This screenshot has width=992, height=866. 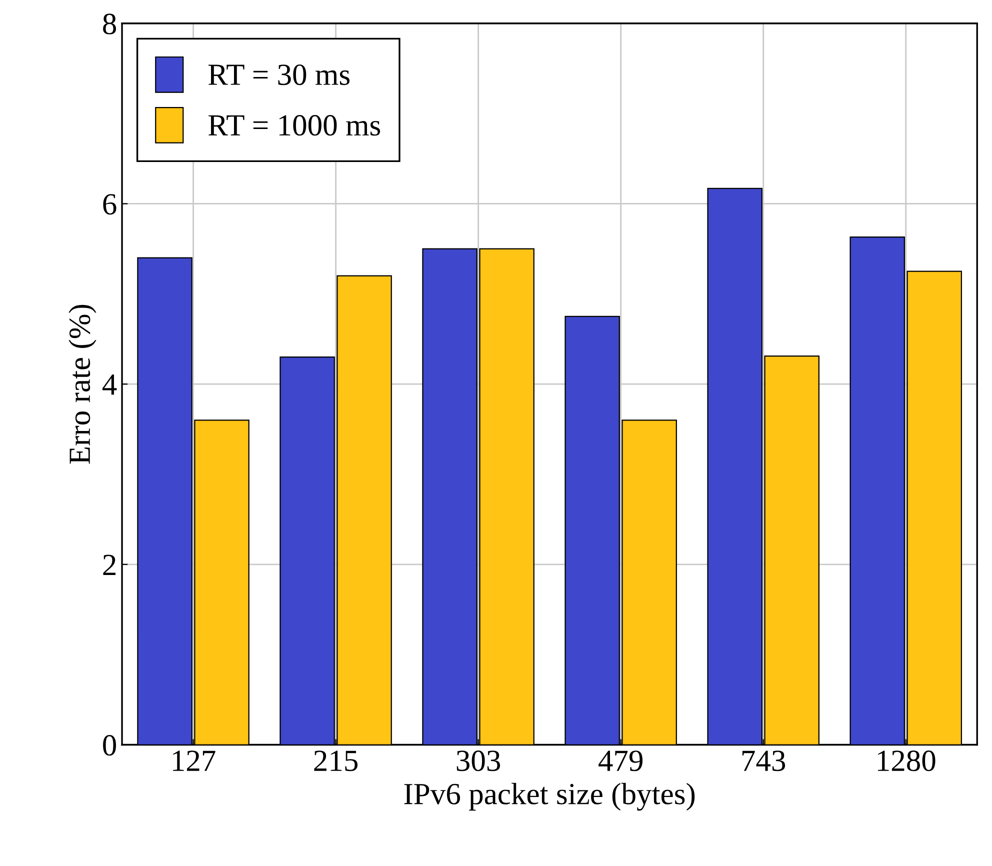 I want to click on x-tick-label: 215, so click(x=336, y=761).